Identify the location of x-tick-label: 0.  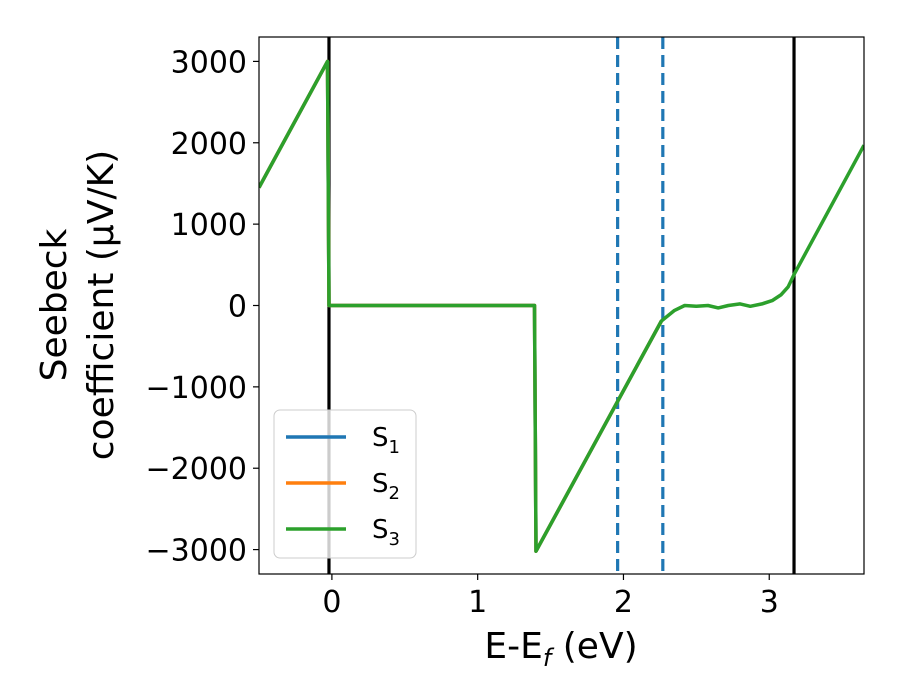
(331, 602).